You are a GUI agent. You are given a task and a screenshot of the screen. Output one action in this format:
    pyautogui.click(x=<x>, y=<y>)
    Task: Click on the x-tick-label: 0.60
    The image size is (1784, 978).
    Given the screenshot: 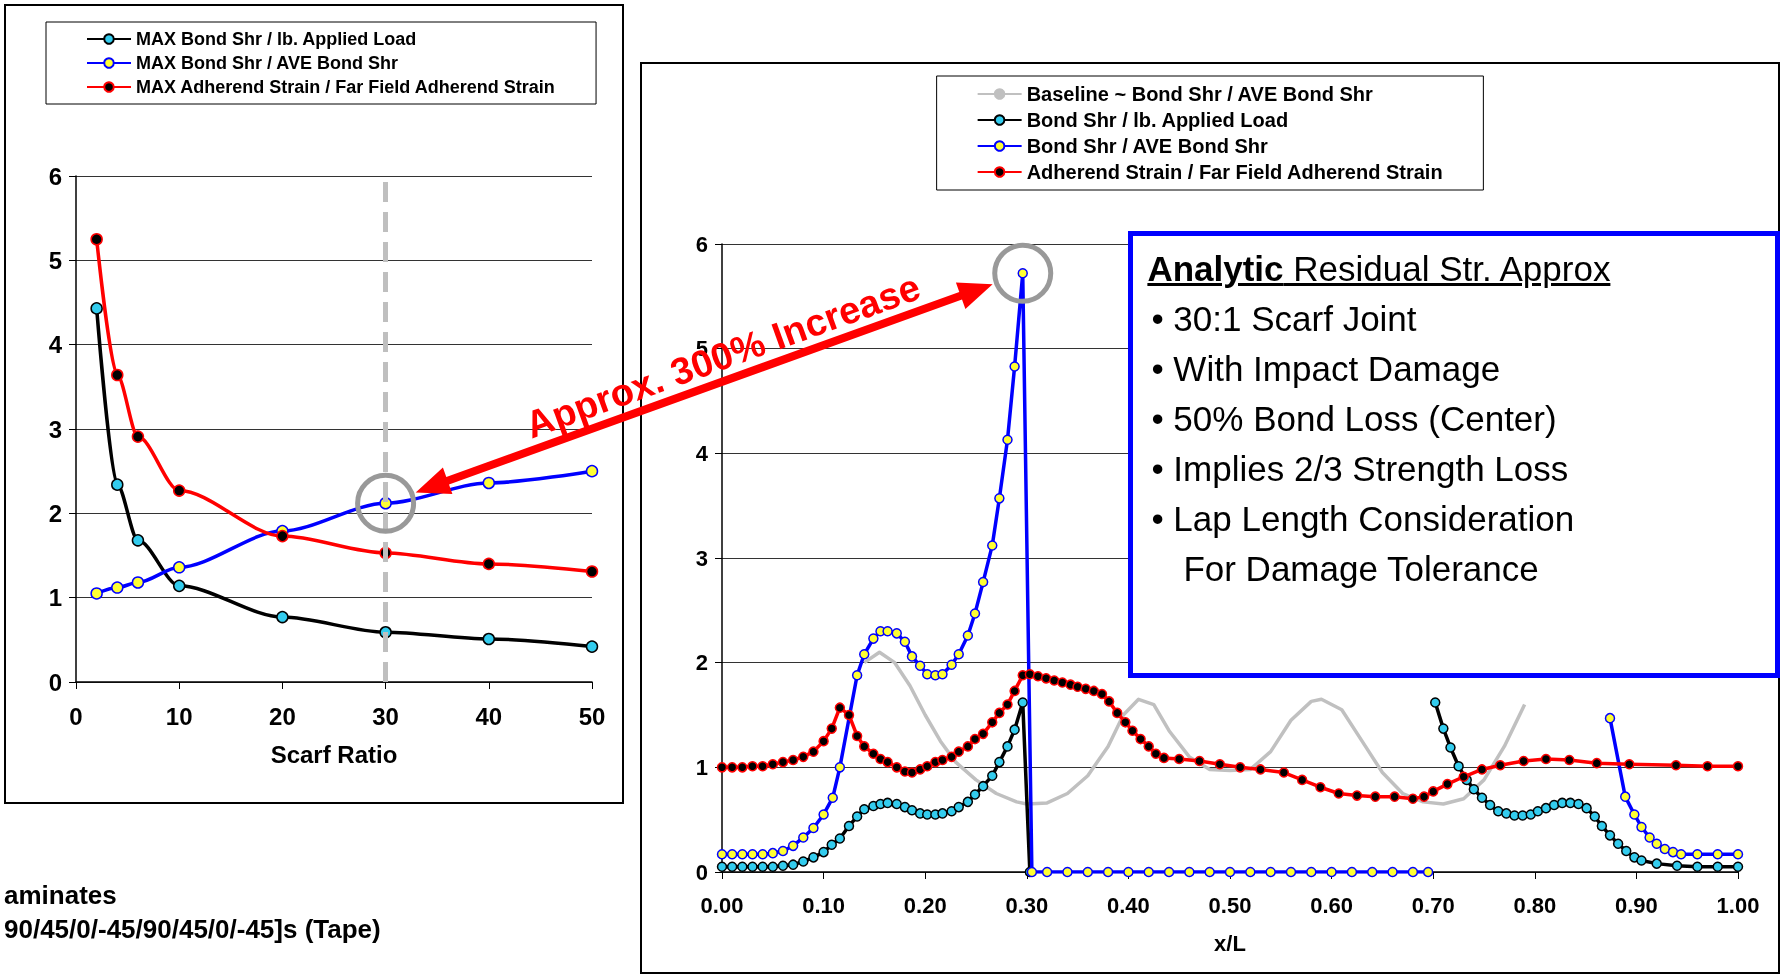 What is the action you would take?
    pyautogui.click(x=1332, y=905)
    